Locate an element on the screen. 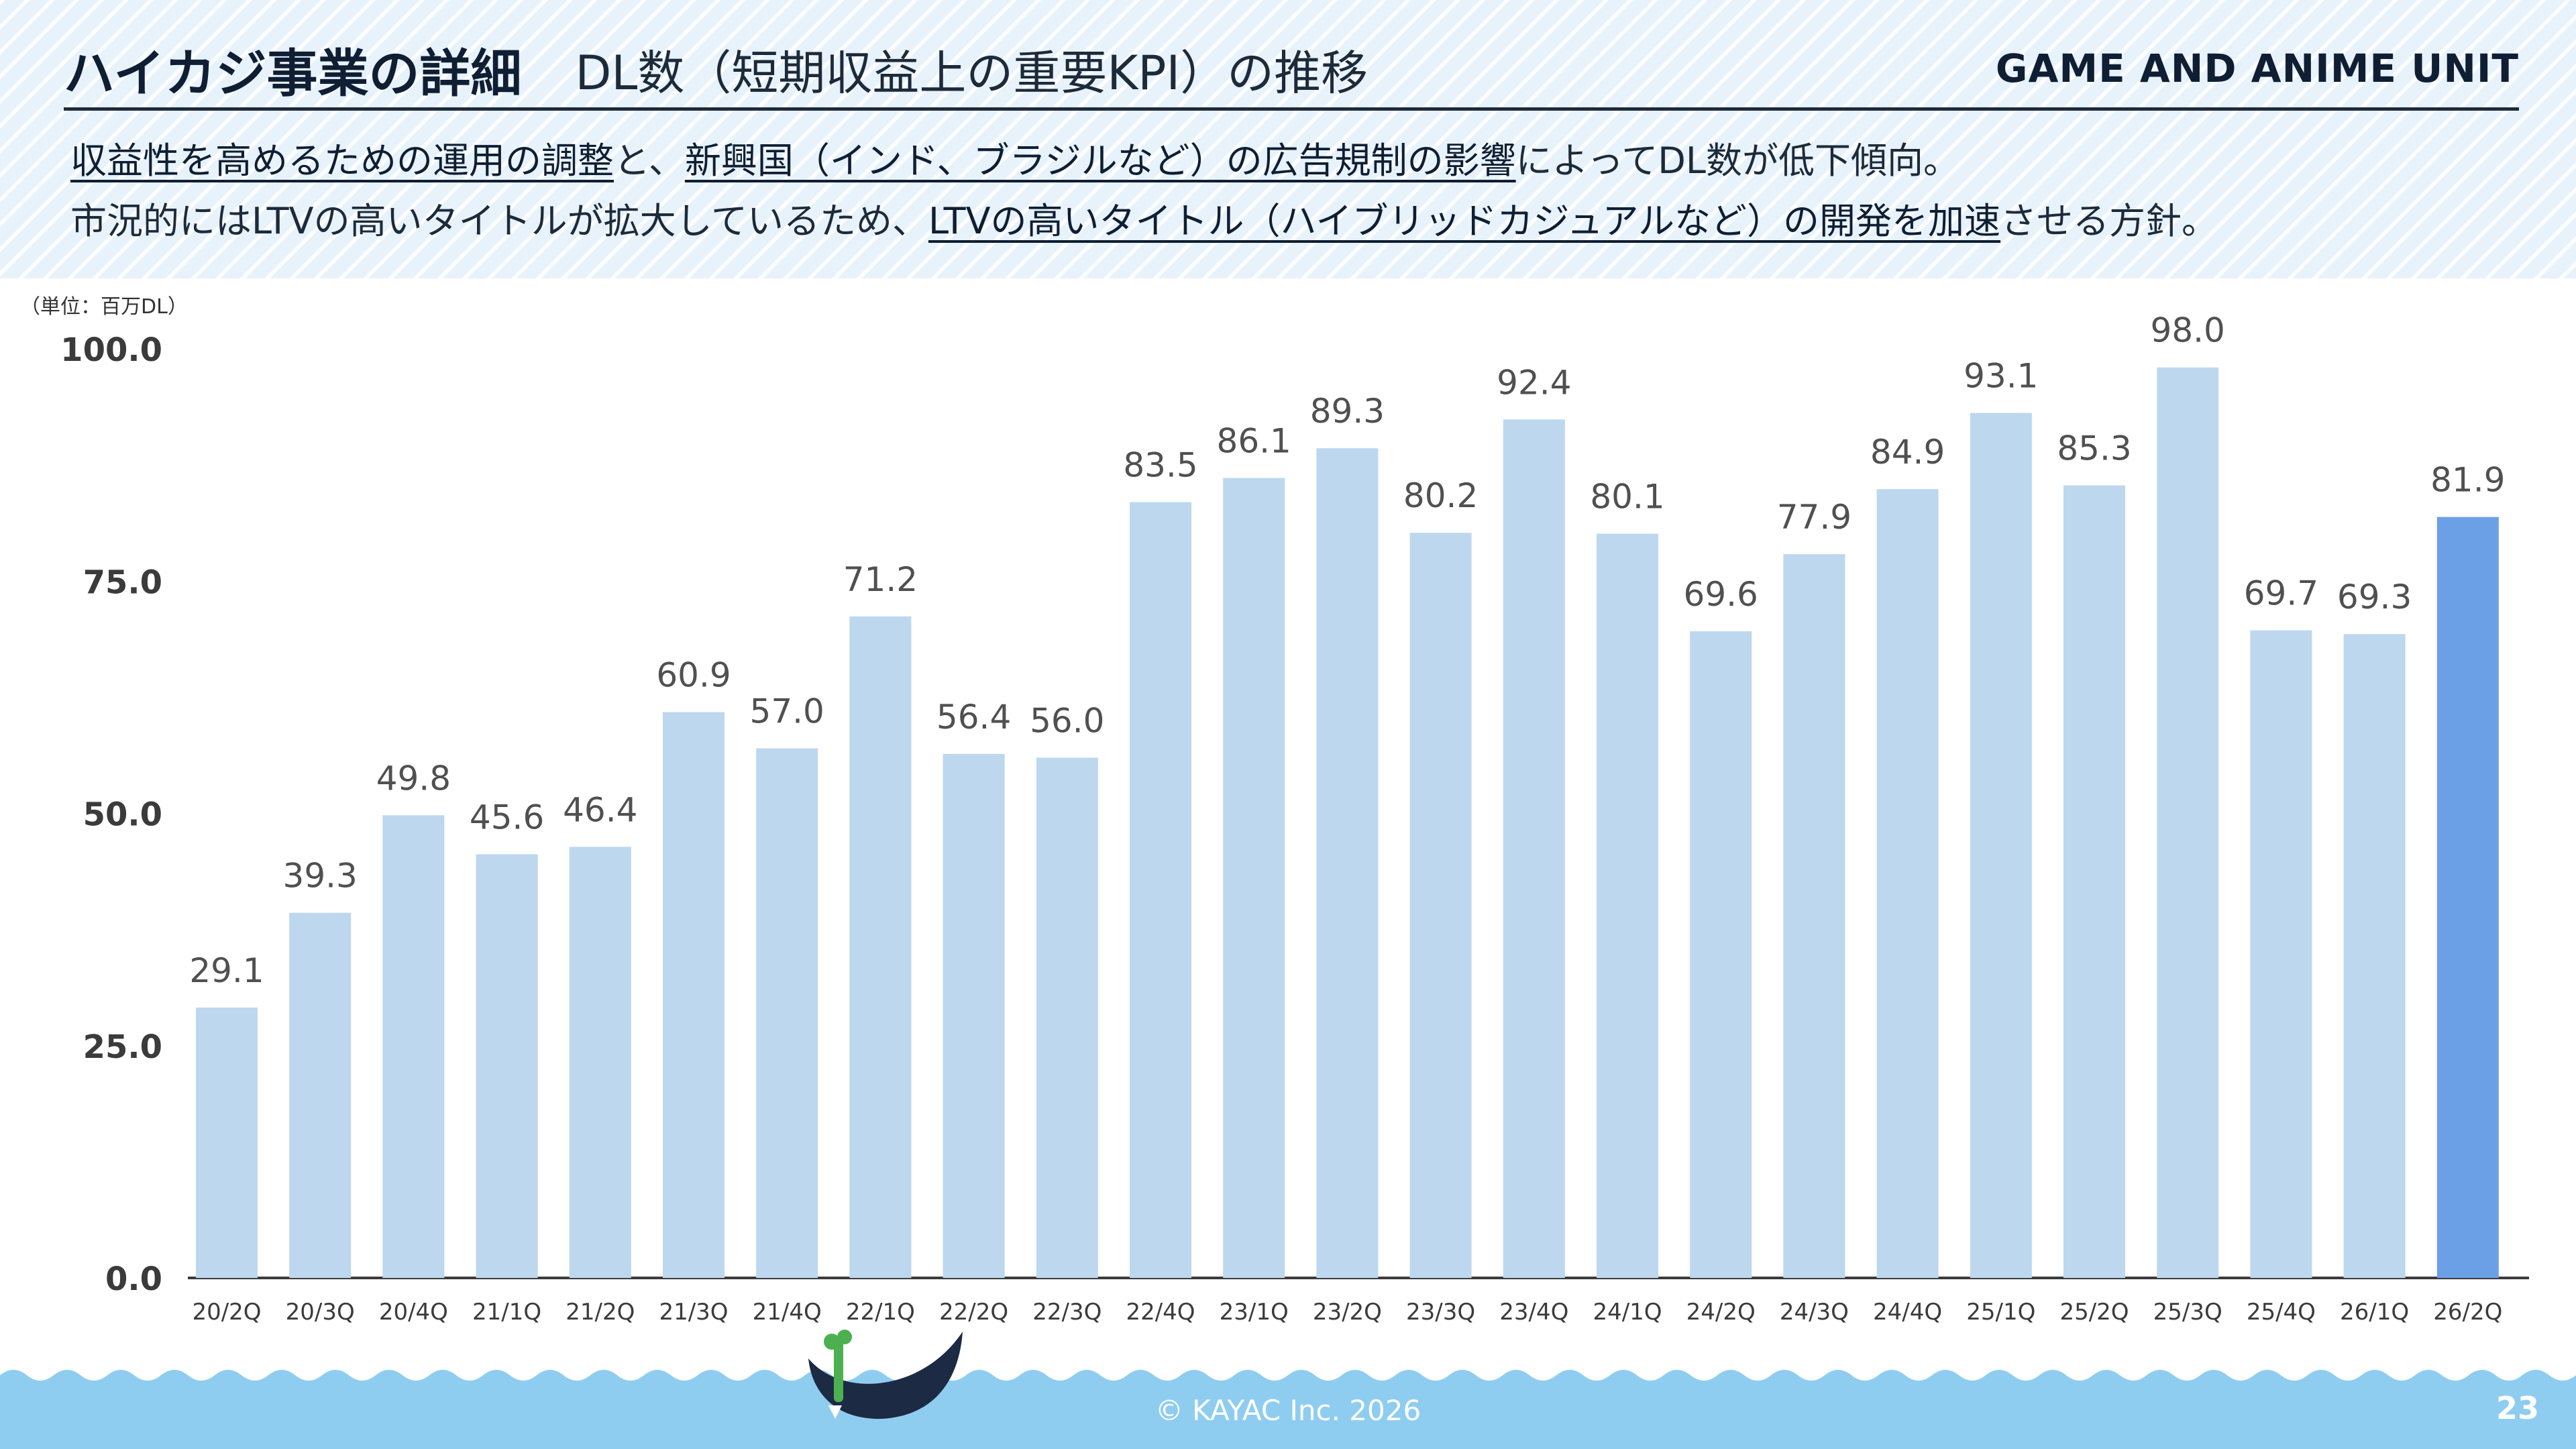 The image size is (2576, 1449). wave-footer is located at coordinates (1288, 1409).